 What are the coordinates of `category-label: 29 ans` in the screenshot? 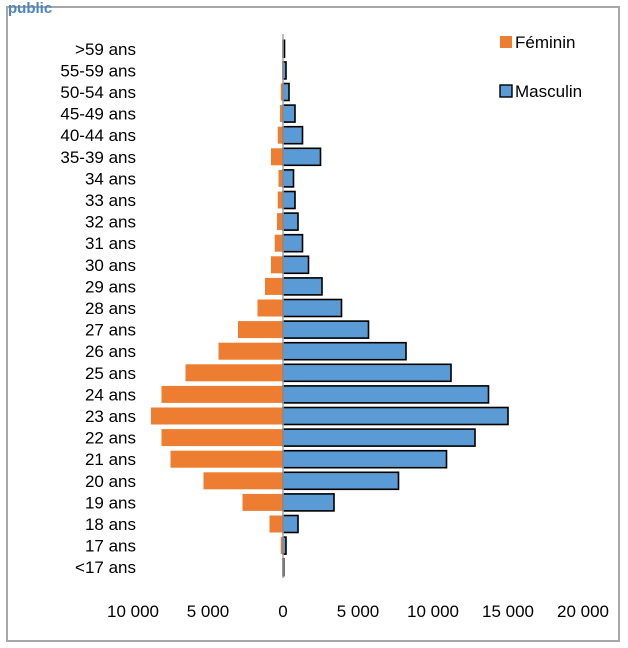 It's located at (110, 286).